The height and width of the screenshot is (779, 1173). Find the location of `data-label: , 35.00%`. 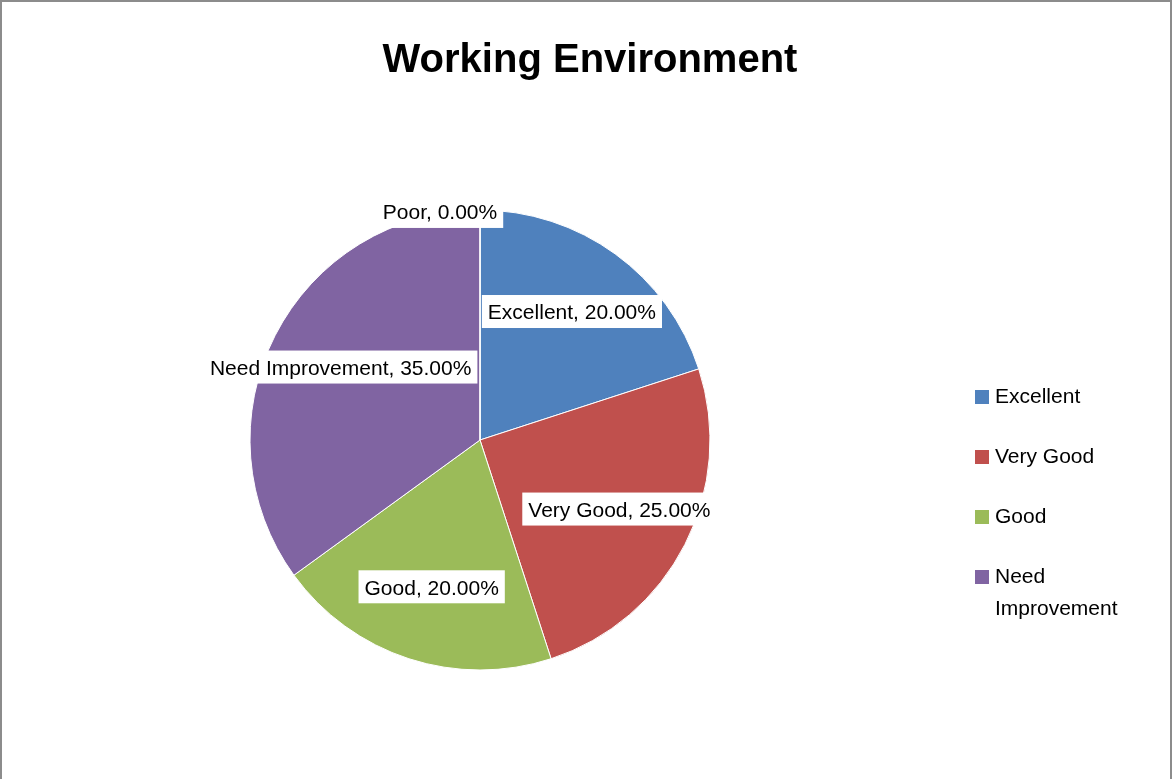

data-label: , 35.00% is located at coordinates (430, 367).